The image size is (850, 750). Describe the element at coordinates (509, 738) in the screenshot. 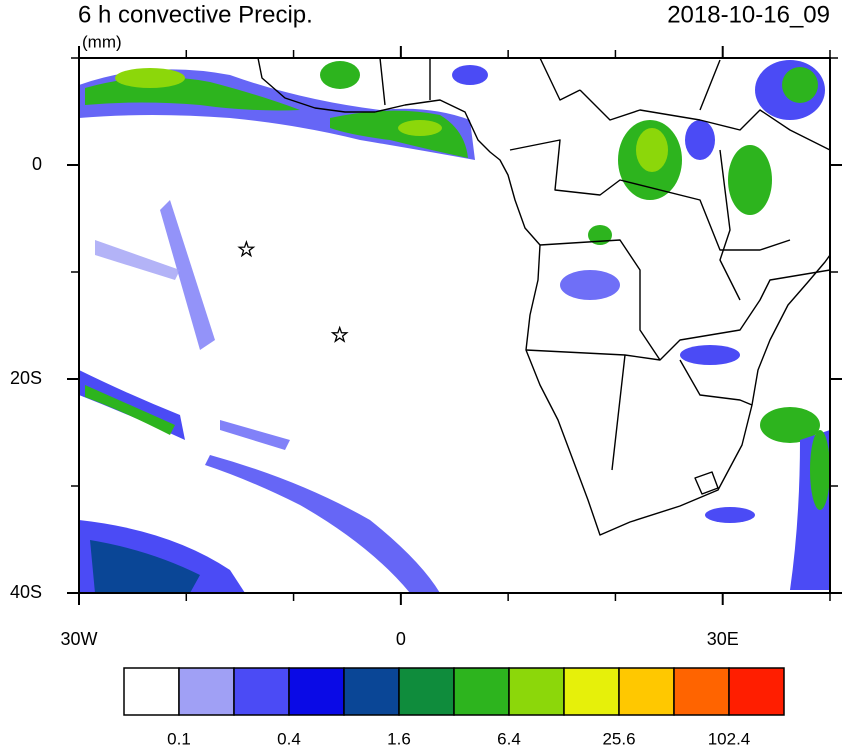

I see `colorbar-label: 6.4` at that location.